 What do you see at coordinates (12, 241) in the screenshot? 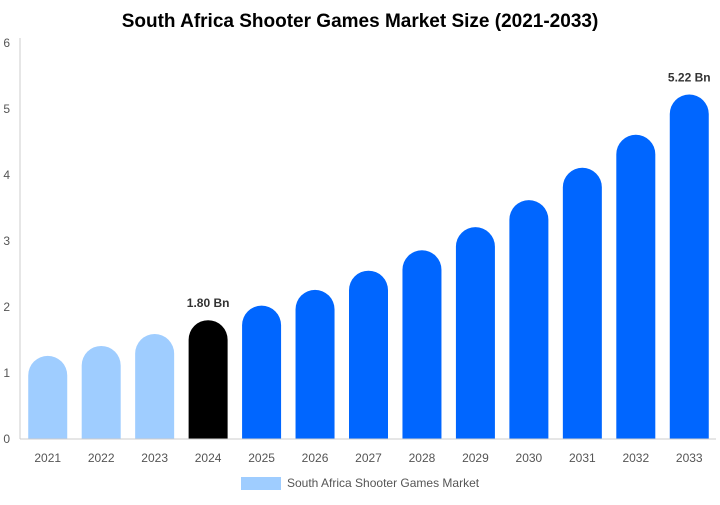
I see `y-axis: 0 1 2 3 4 5 6` at bounding box center [12, 241].